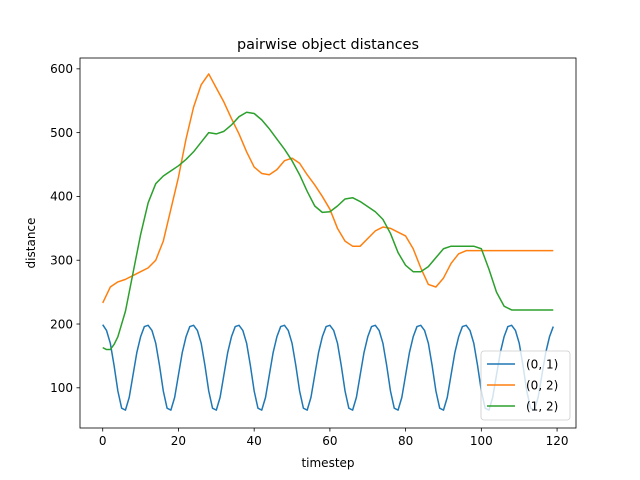  I want to click on y-axis-ticks: 100 200 300 400 500 600, so click(65, 228).